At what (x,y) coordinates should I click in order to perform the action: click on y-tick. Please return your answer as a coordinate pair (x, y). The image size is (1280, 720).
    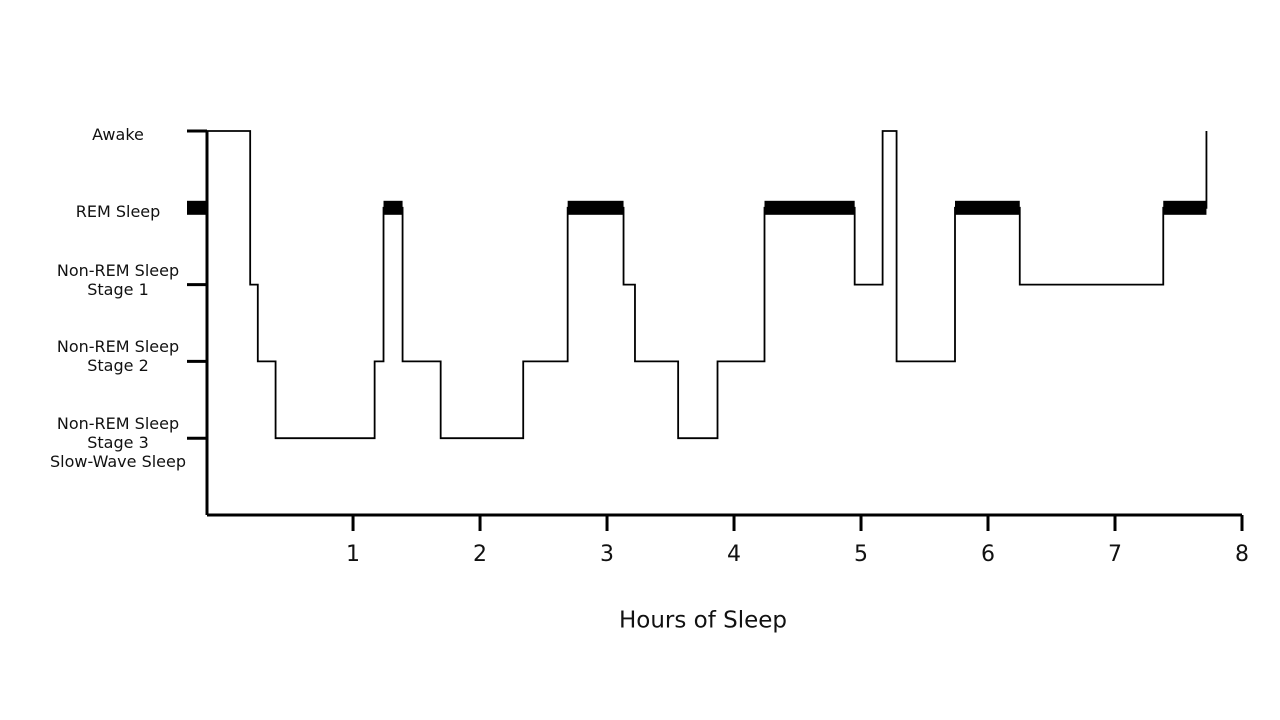
    Looking at the image, I should click on (197, 207).